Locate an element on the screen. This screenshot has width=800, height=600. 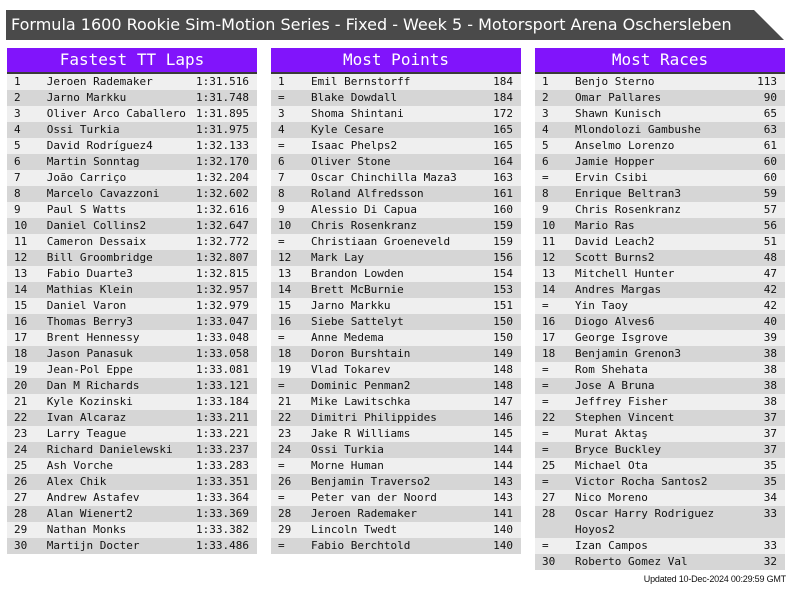
value-cell: 150 is located at coordinates (503, 337).